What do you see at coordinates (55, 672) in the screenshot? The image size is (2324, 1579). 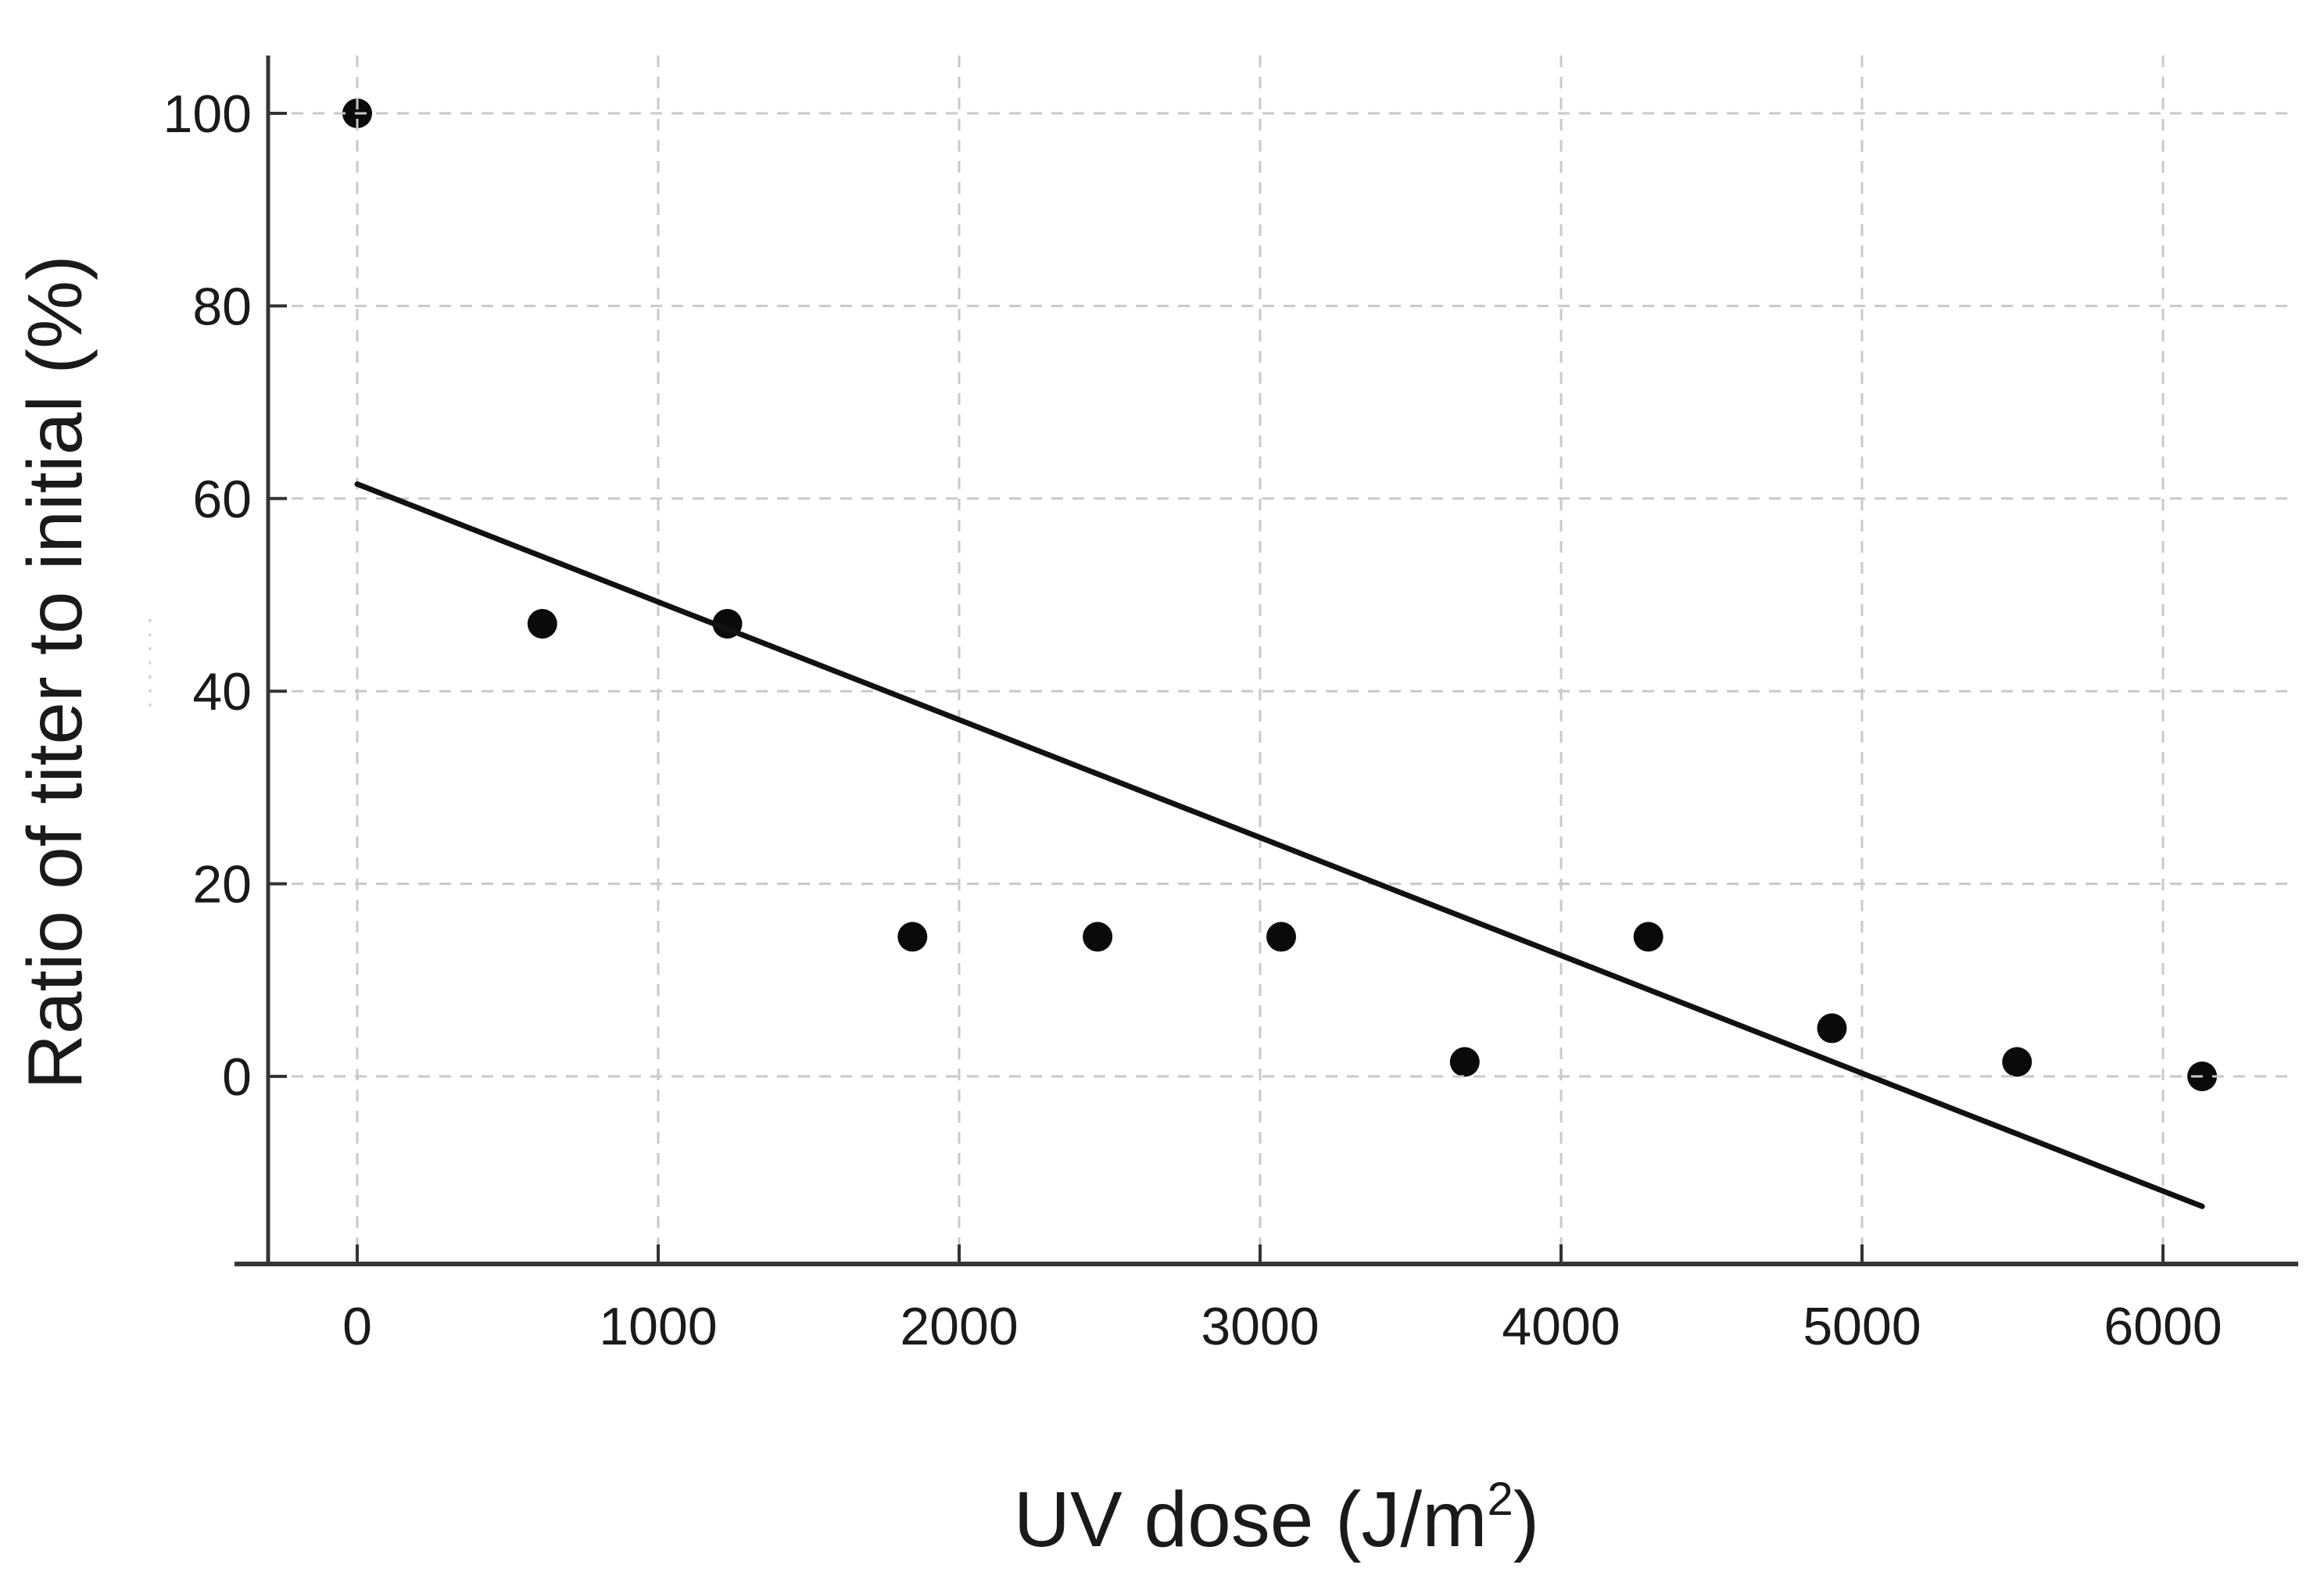 I see `y-axis-title: Ratio of titer to initial (%)` at bounding box center [55, 672].